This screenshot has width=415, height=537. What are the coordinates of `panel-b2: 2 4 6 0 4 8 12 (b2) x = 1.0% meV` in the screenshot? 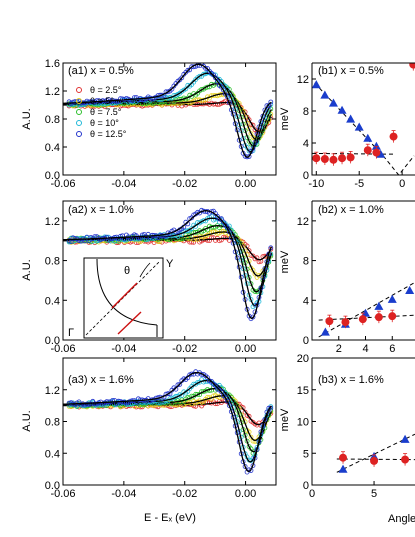 It's located at (347, 277).